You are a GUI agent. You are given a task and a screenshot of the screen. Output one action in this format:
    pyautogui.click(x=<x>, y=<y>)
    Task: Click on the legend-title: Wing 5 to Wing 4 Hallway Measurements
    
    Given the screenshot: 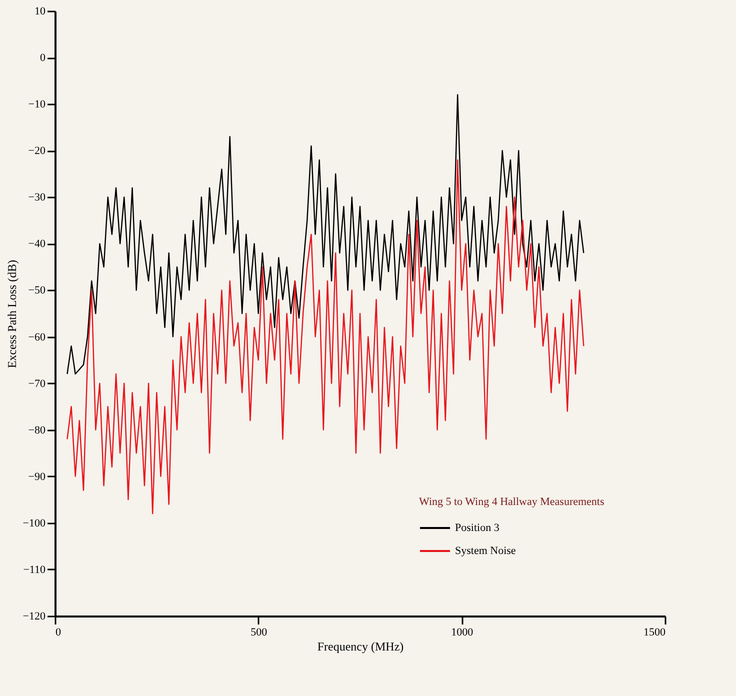 What is the action you would take?
    pyautogui.click(x=511, y=502)
    